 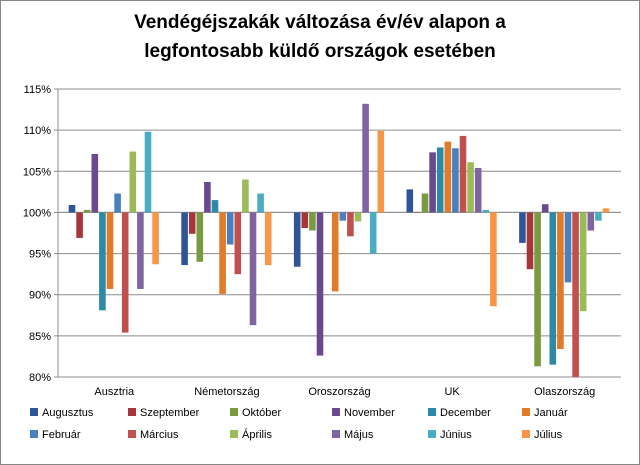 What do you see at coordinates (542, 437) in the screenshot?
I see `legend-item: Július` at bounding box center [542, 437].